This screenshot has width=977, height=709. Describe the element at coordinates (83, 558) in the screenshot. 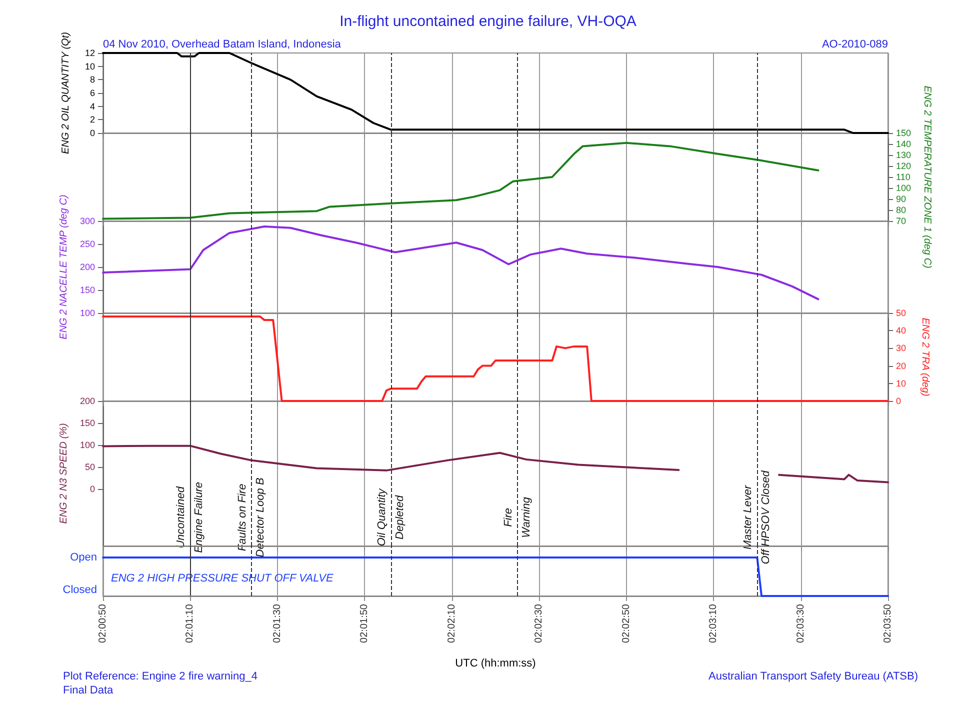

I see `text: Open` at that location.